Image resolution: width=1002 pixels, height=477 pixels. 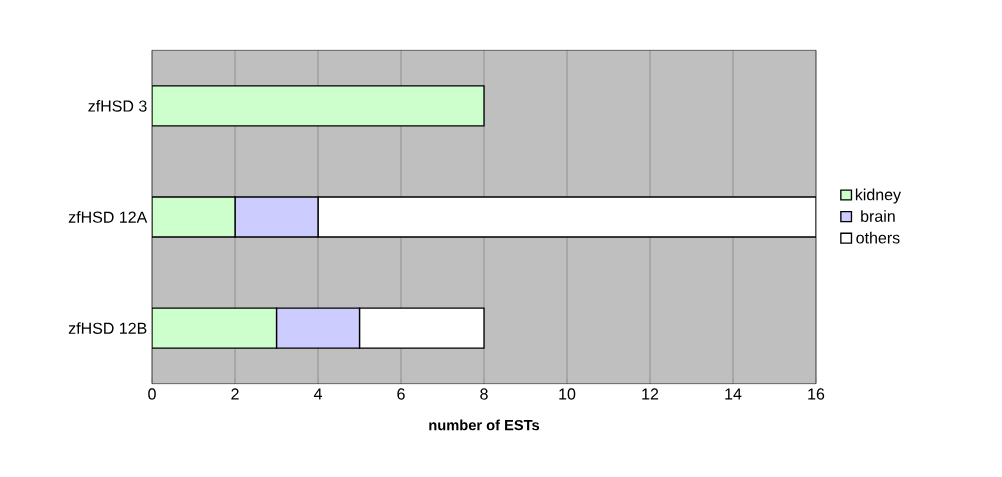 What do you see at coordinates (235, 394) in the screenshot?
I see `x-tick-label: 2` at bounding box center [235, 394].